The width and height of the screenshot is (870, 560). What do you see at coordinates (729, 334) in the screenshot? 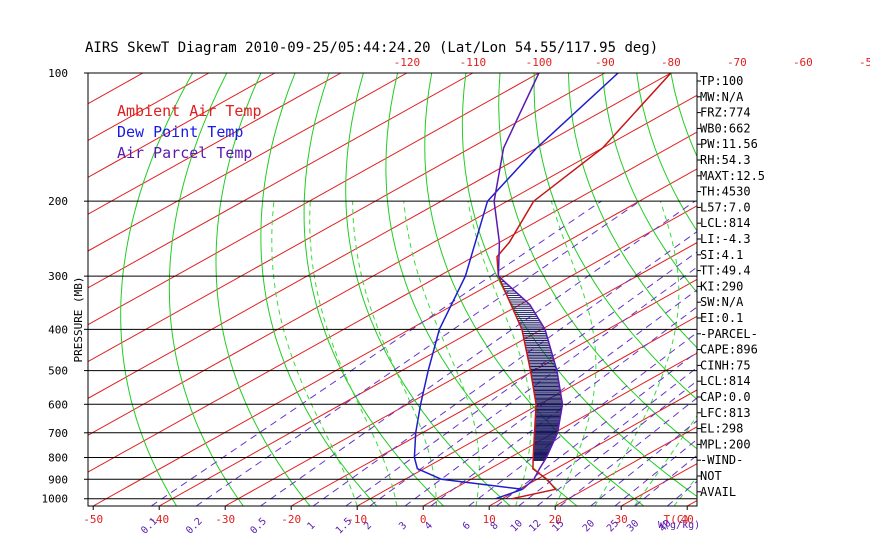
I see `panel-value: -PARCEL-` at bounding box center [729, 334].